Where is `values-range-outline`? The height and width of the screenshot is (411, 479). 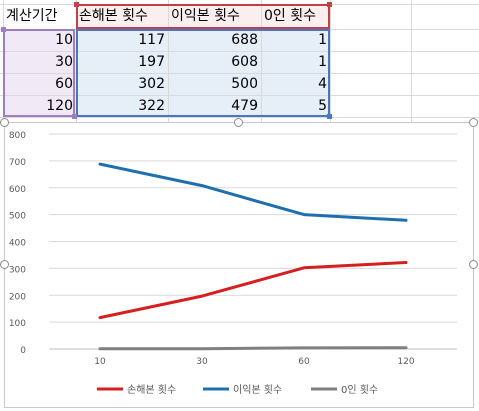 values-range-outline is located at coordinates (203, 73).